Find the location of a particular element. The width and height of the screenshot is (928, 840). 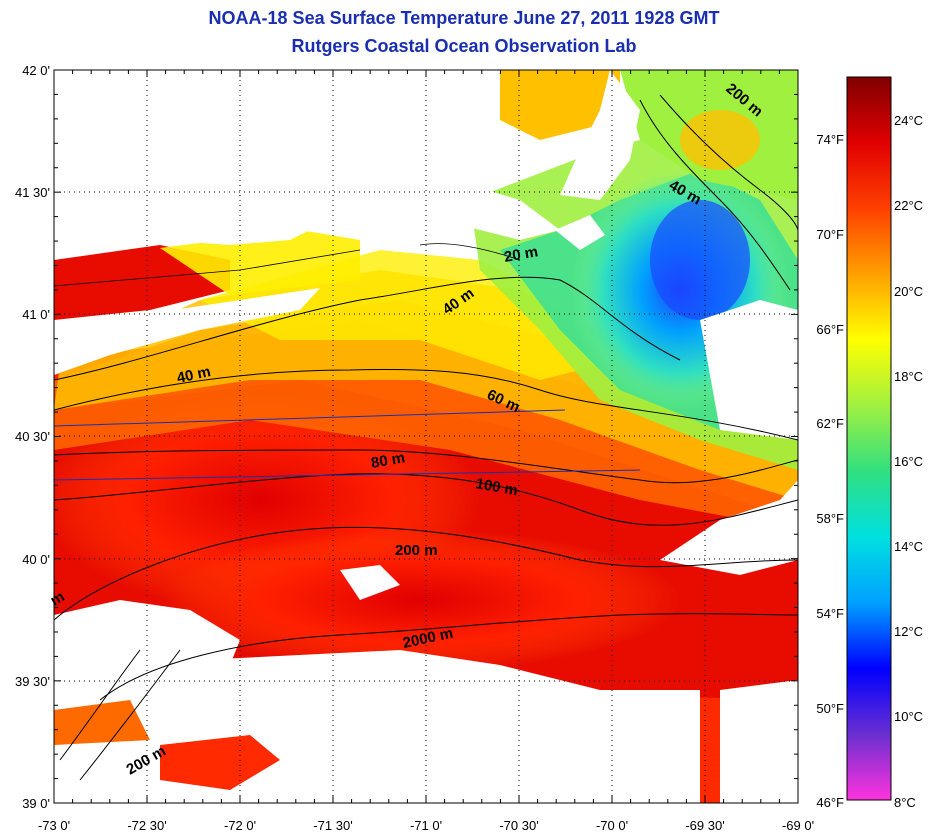

colorbar-scale is located at coordinates (869, 438).